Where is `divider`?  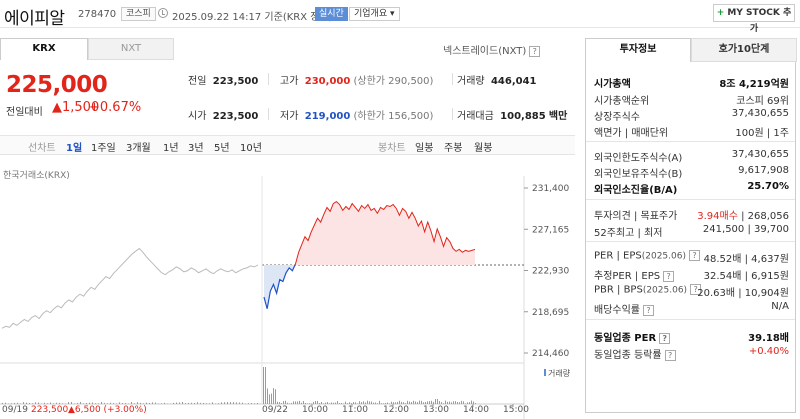
divider is located at coordinates (690, 141).